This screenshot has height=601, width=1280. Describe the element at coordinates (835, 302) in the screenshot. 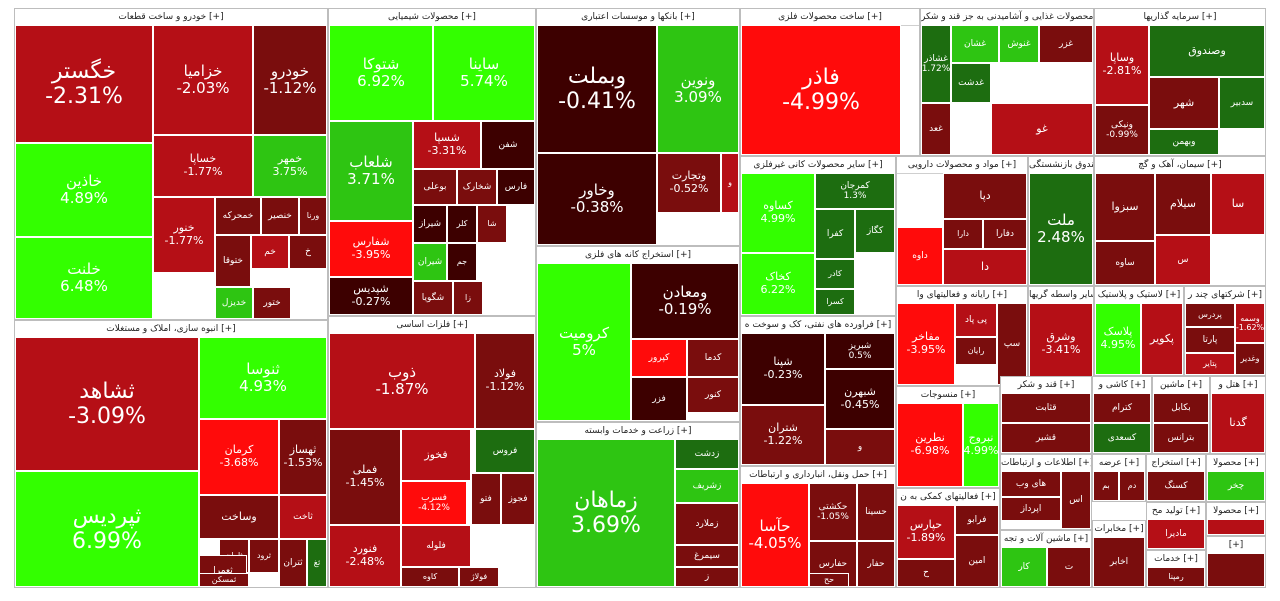

I see `stock-tile: کسرا` at that location.